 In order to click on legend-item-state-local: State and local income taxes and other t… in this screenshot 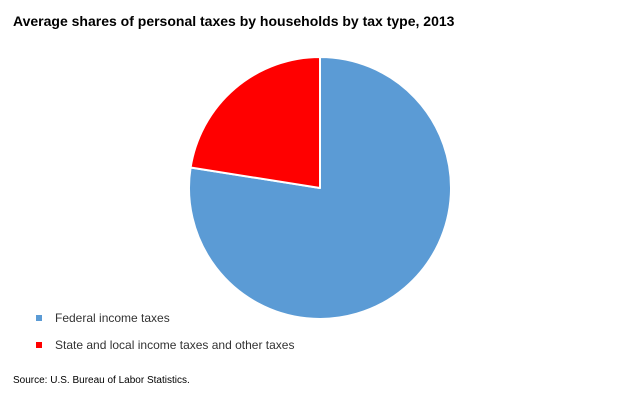, I will do `click(165, 345)`.